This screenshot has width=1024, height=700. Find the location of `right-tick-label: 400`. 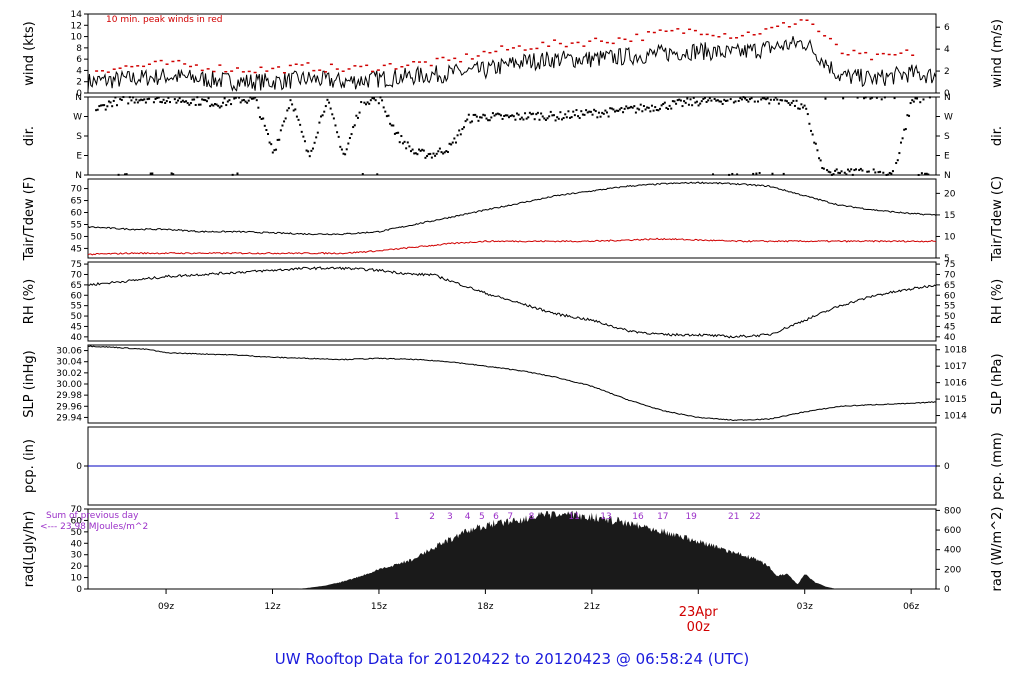

right-tick-label: 400 is located at coordinates (952, 551).